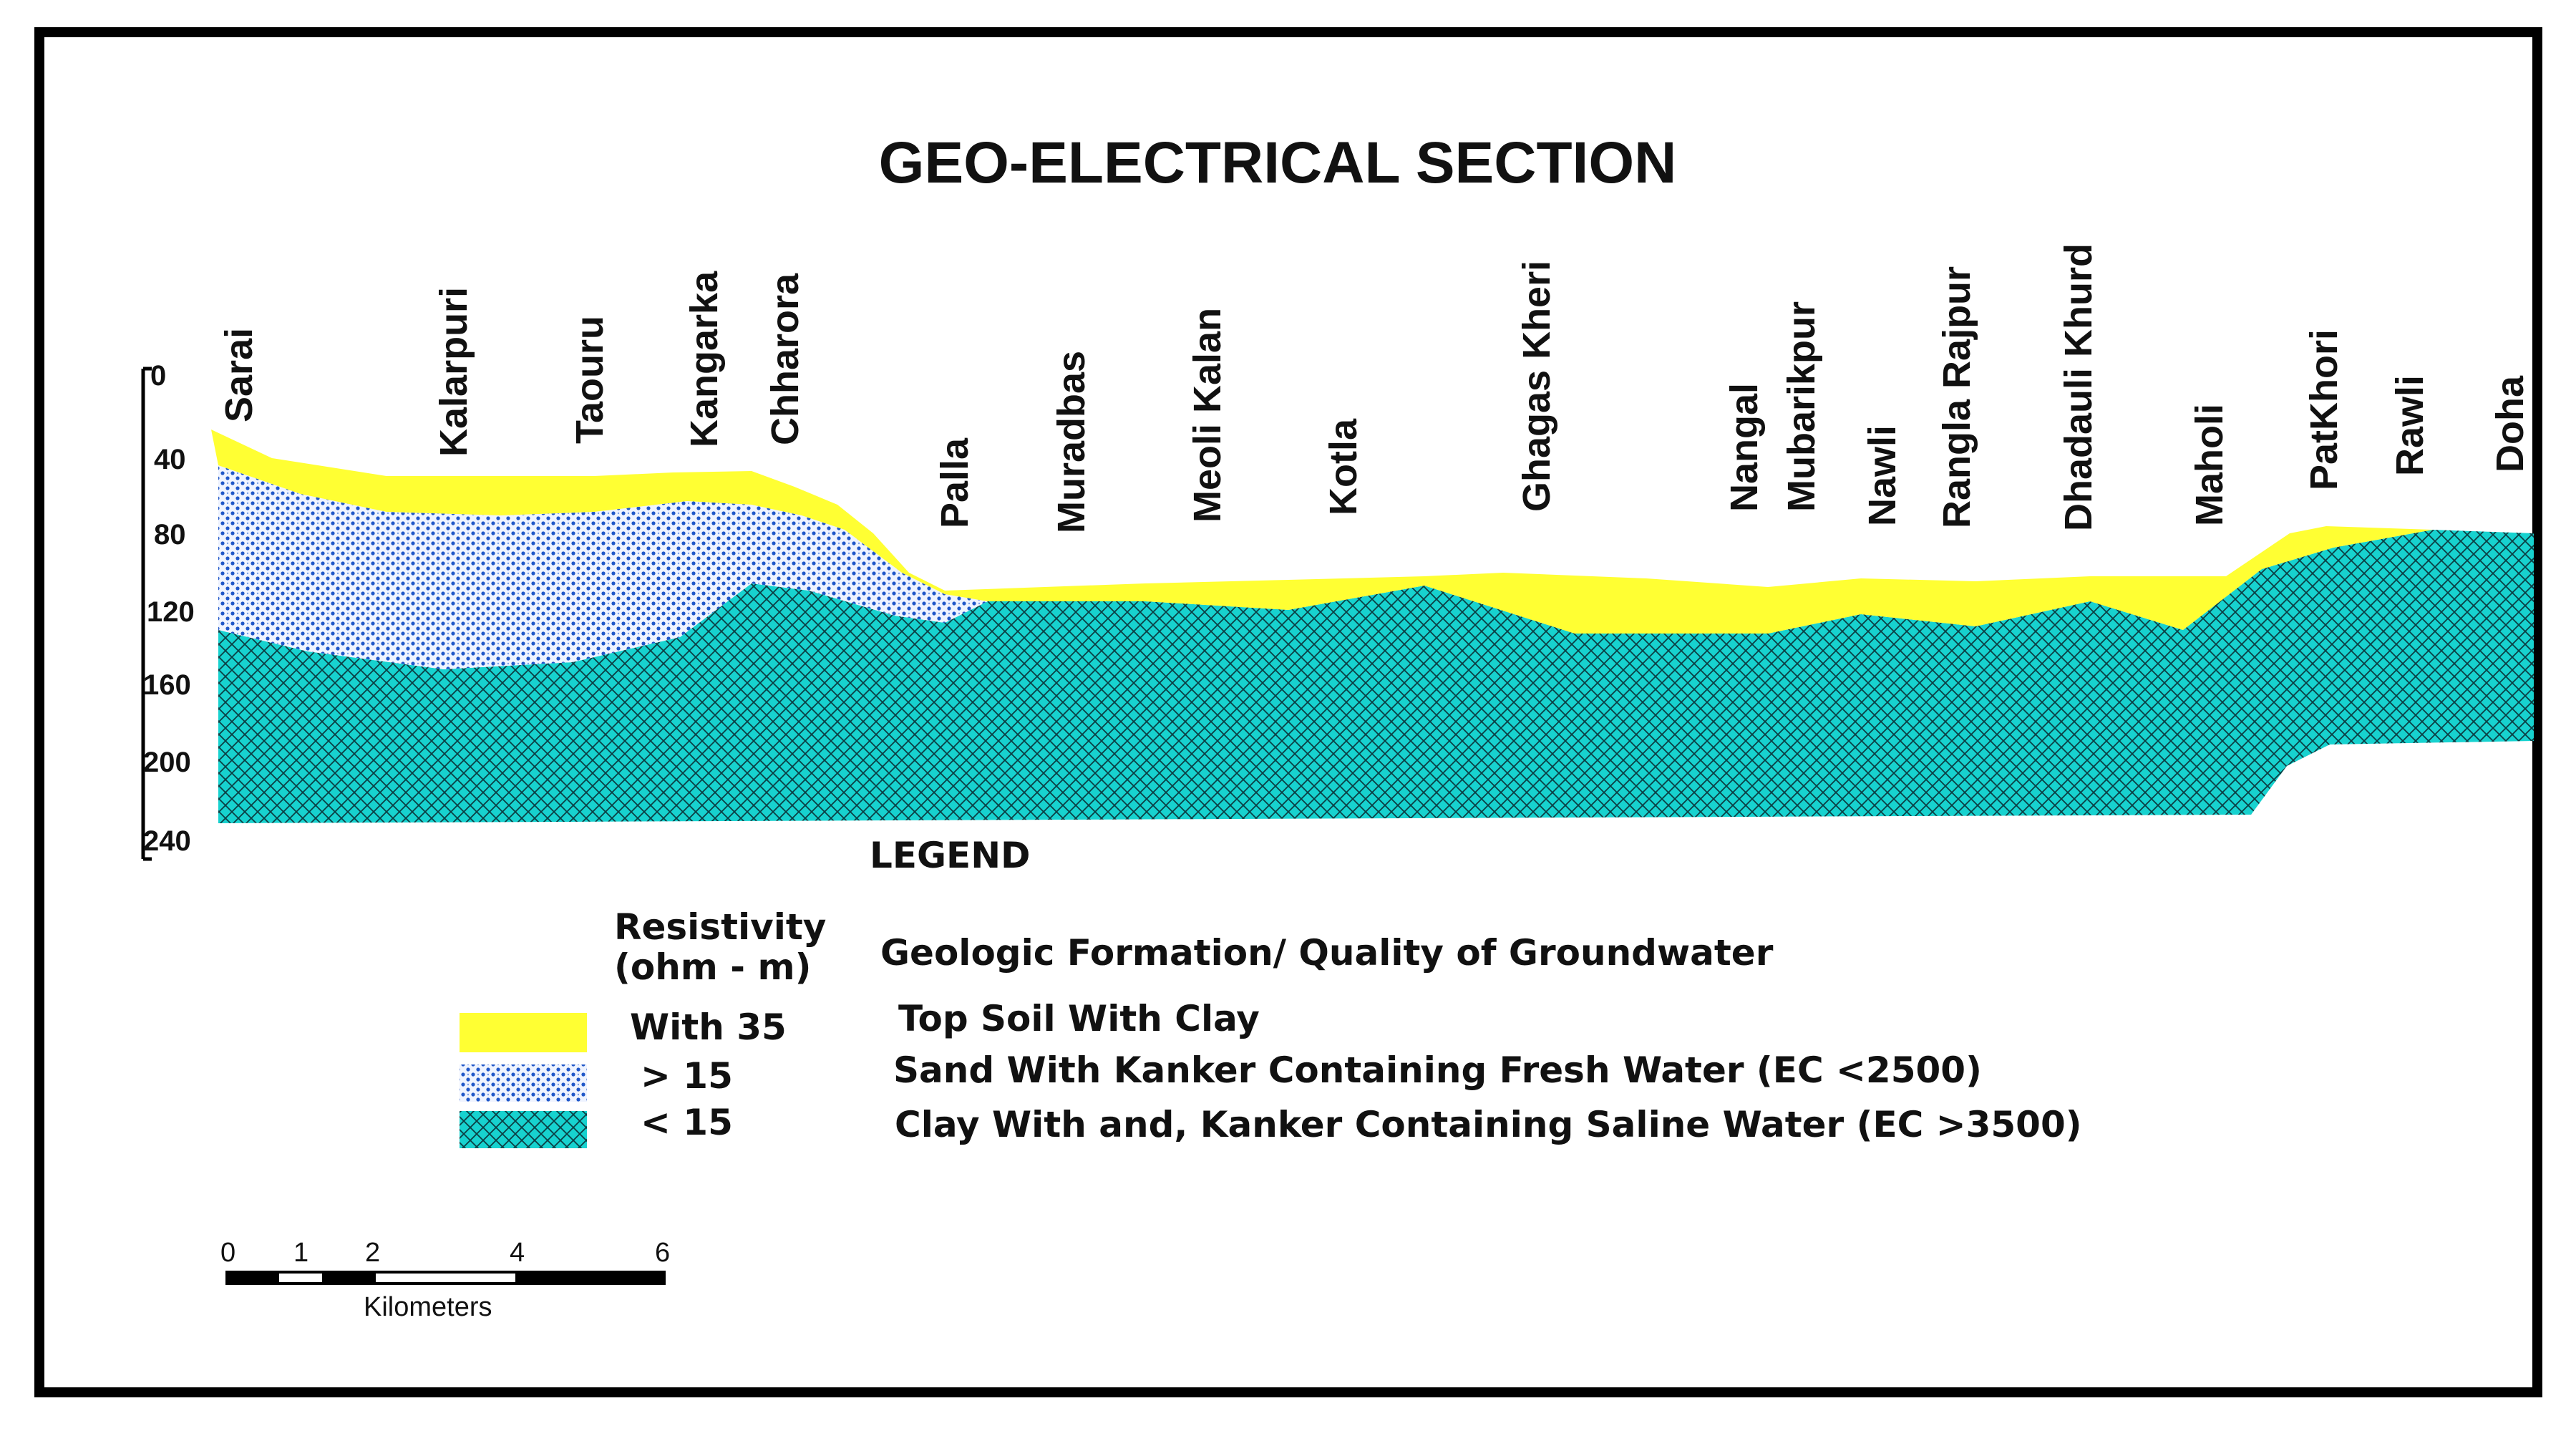  What do you see at coordinates (954, 482) in the screenshot?
I see `village-label: Palla` at bounding box center [954, 482].